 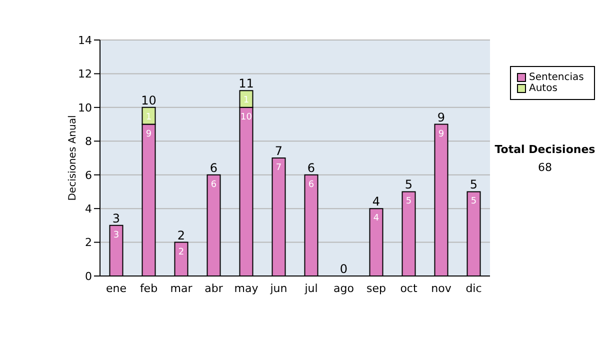 I want to click on total-label: 9, so click(x=441, y=117).